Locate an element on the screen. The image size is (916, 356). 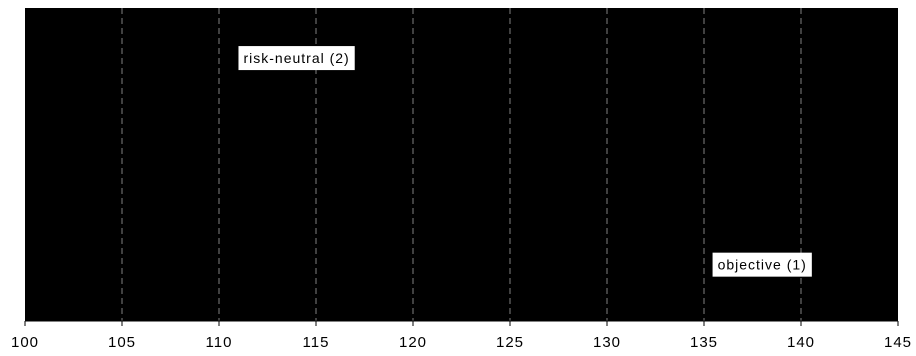
x-tick-label-135: 135 is located at coordinates (704, 342).